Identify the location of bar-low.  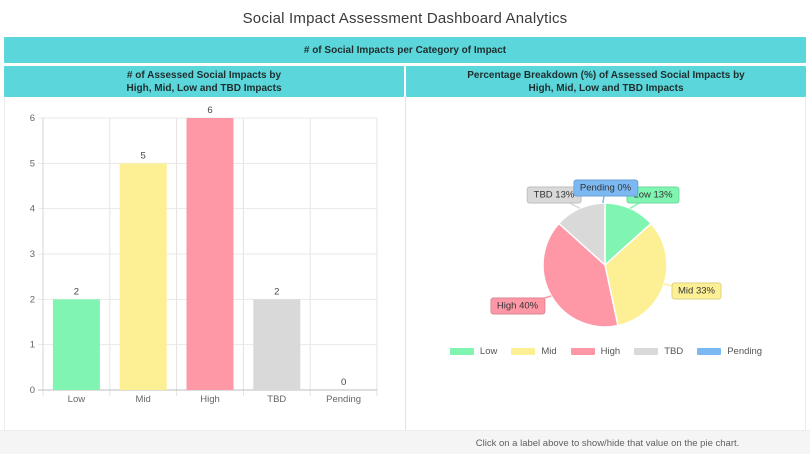
(76, 344).